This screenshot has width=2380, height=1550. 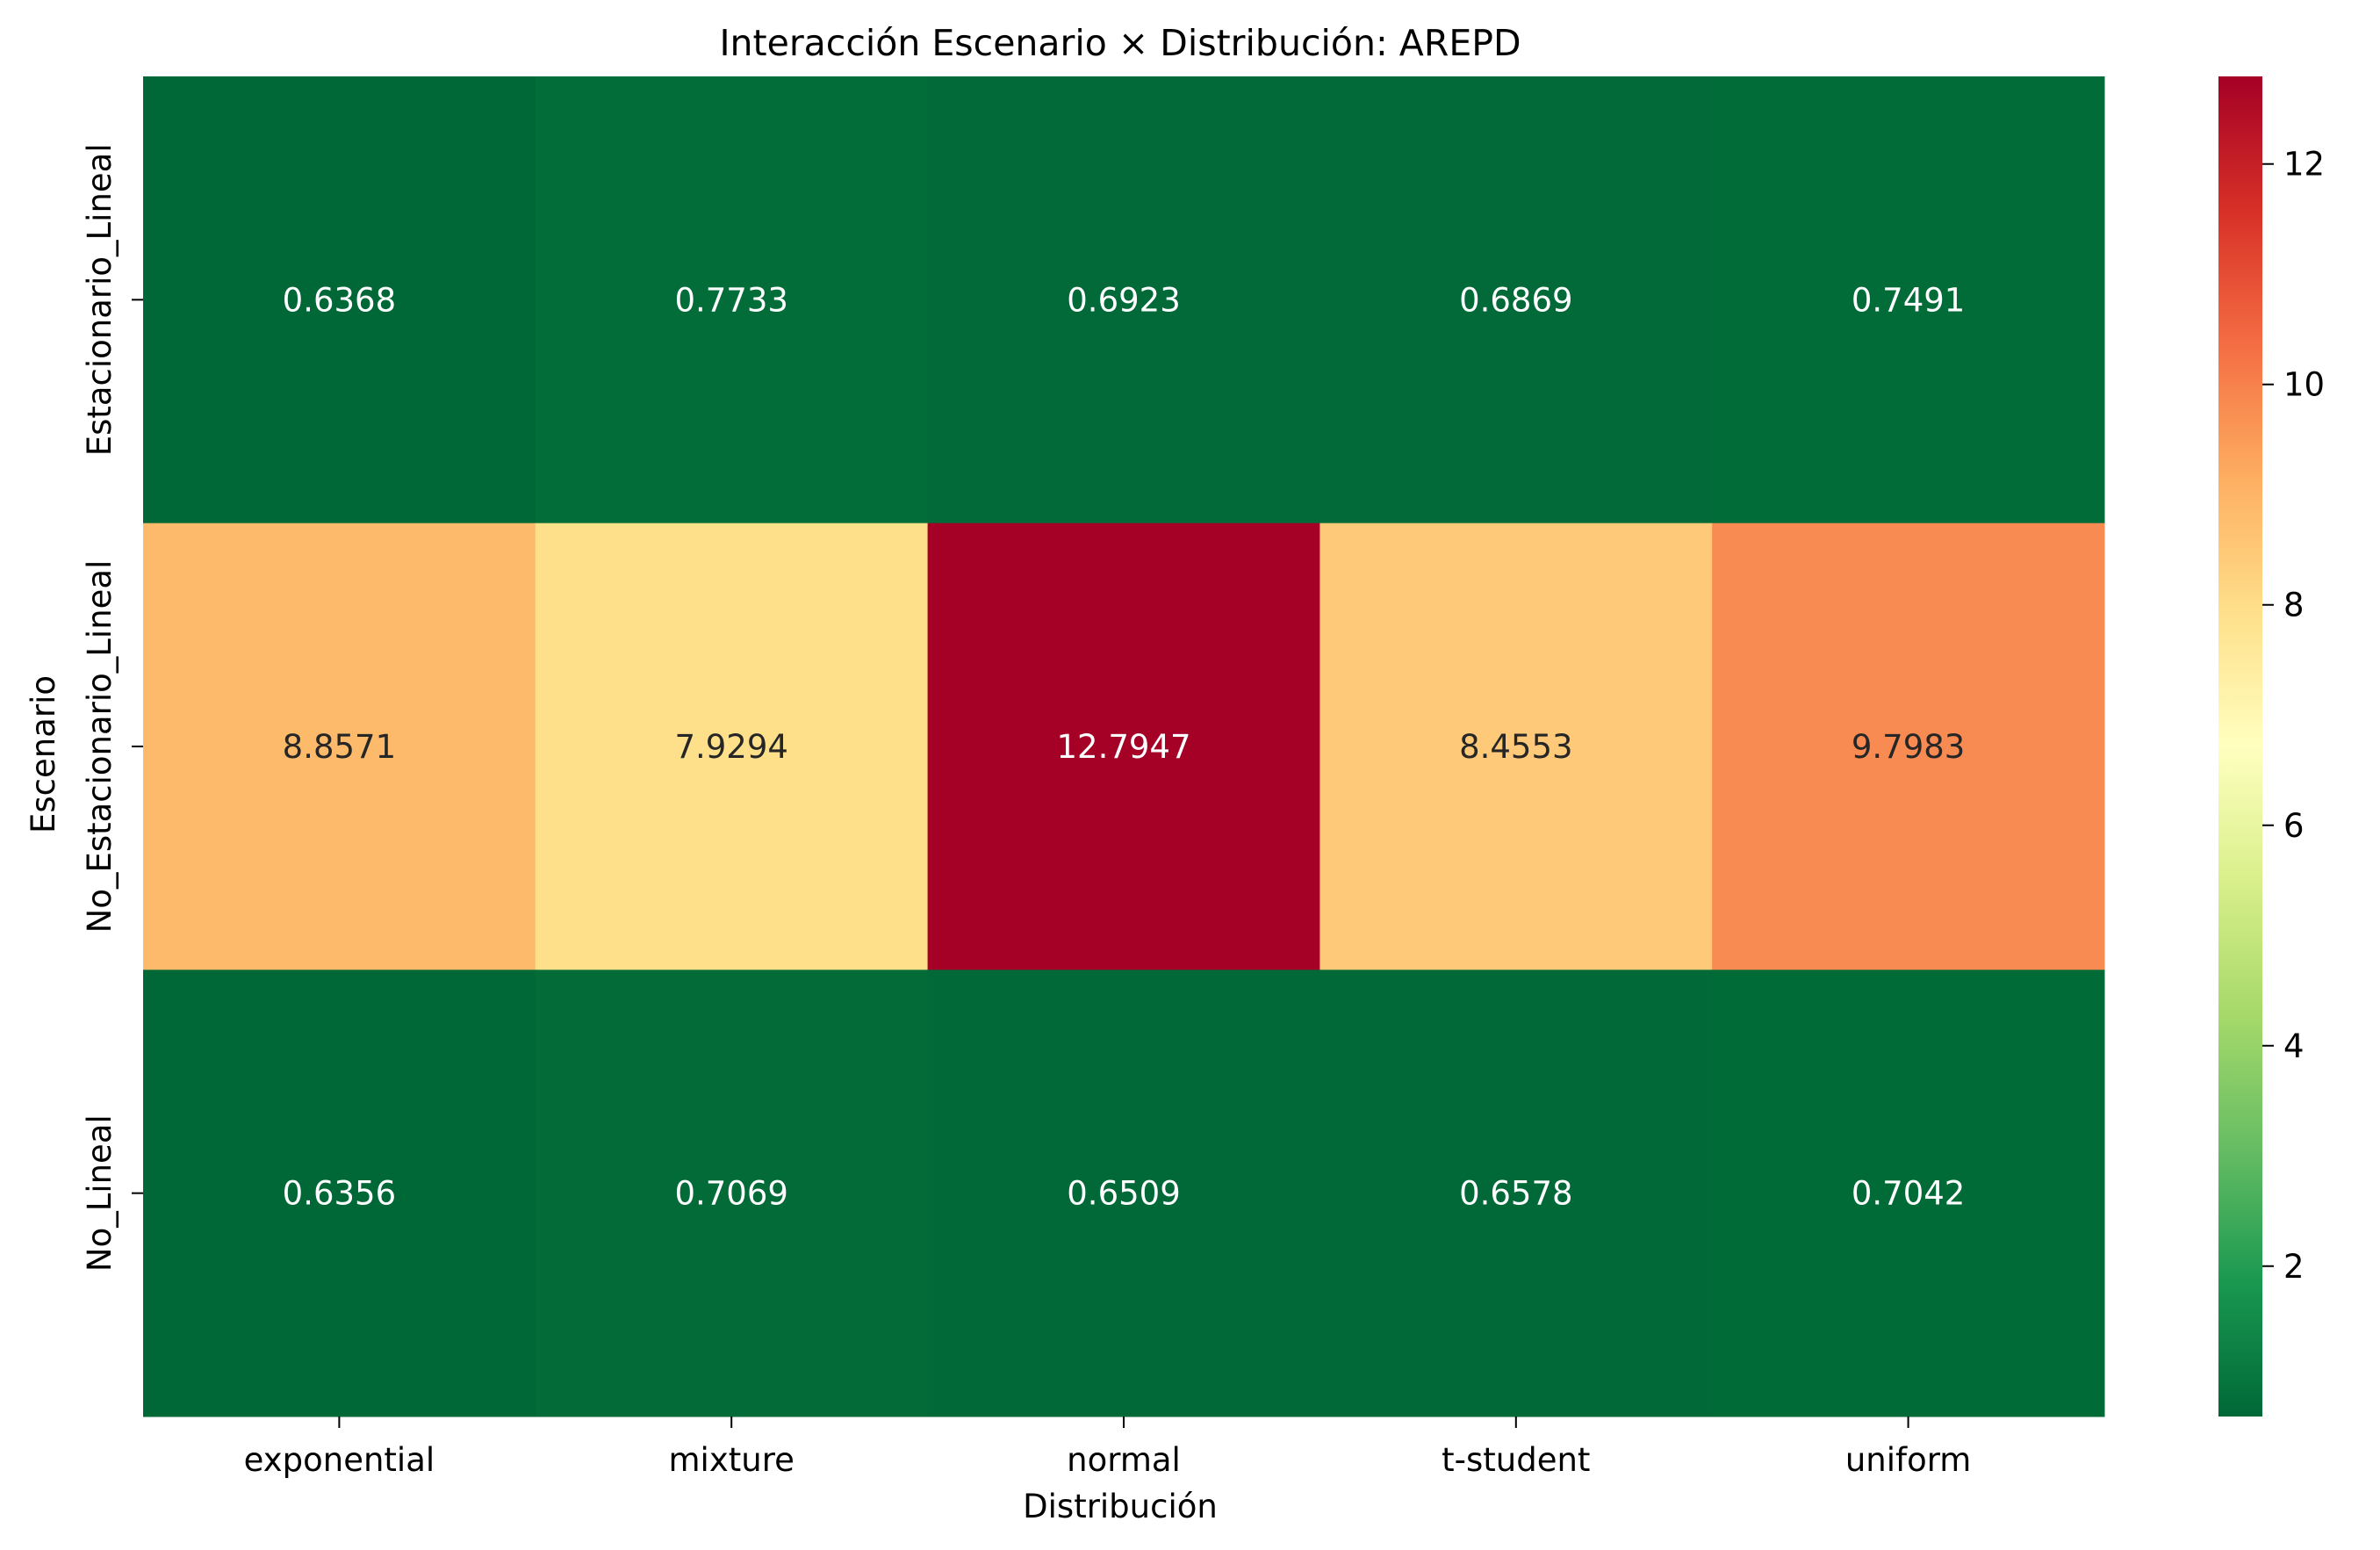 I want to click on cell-value-label: 0.6578, so click(x=1515, y=1194).